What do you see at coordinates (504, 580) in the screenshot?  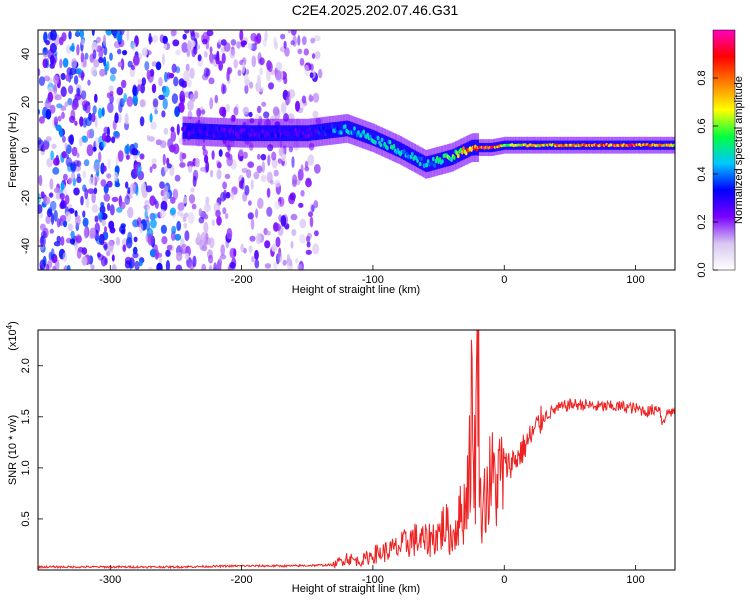 I see `x-tick-label: 0` at bounding box center [504, 580].